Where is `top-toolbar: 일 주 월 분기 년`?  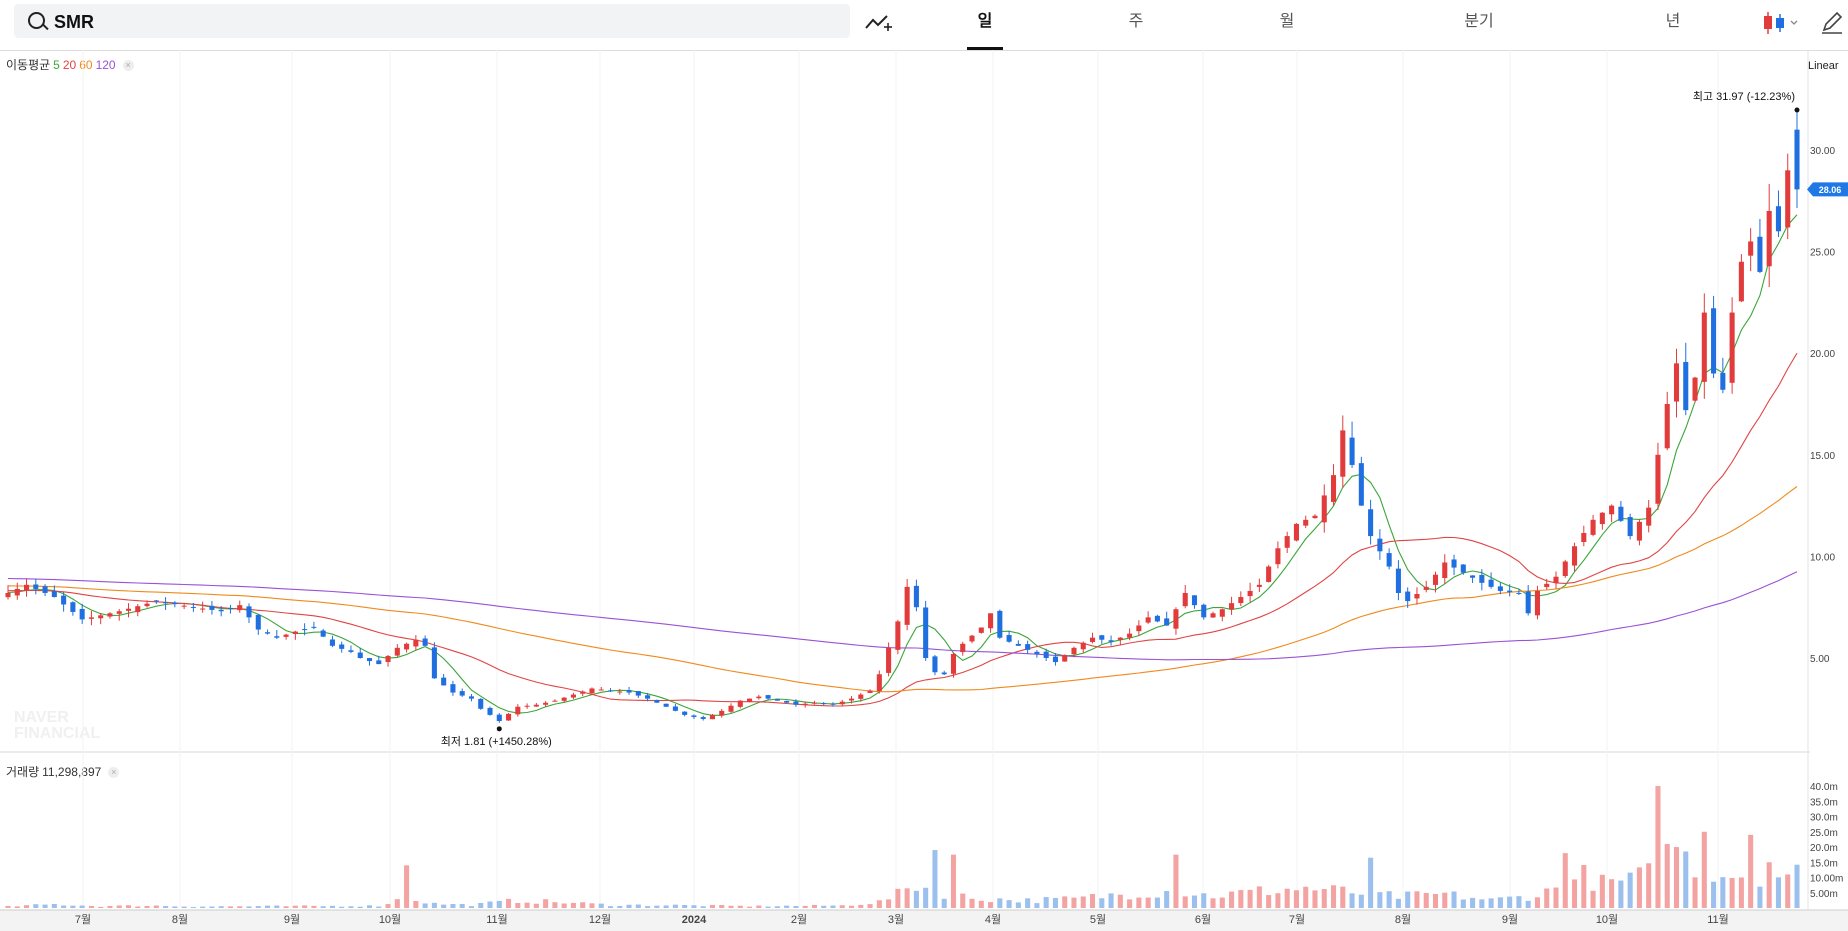
top-toolbar: 일 주 월 분기 년 is located at coordinates (924, 25).